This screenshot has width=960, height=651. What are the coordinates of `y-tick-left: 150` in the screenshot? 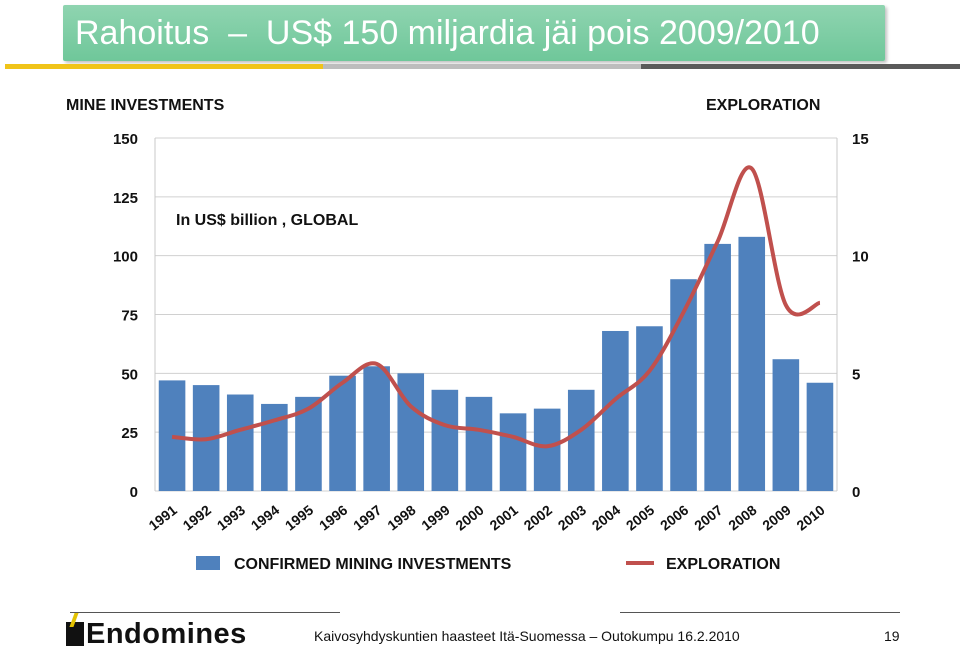 It's located at (125, 139).